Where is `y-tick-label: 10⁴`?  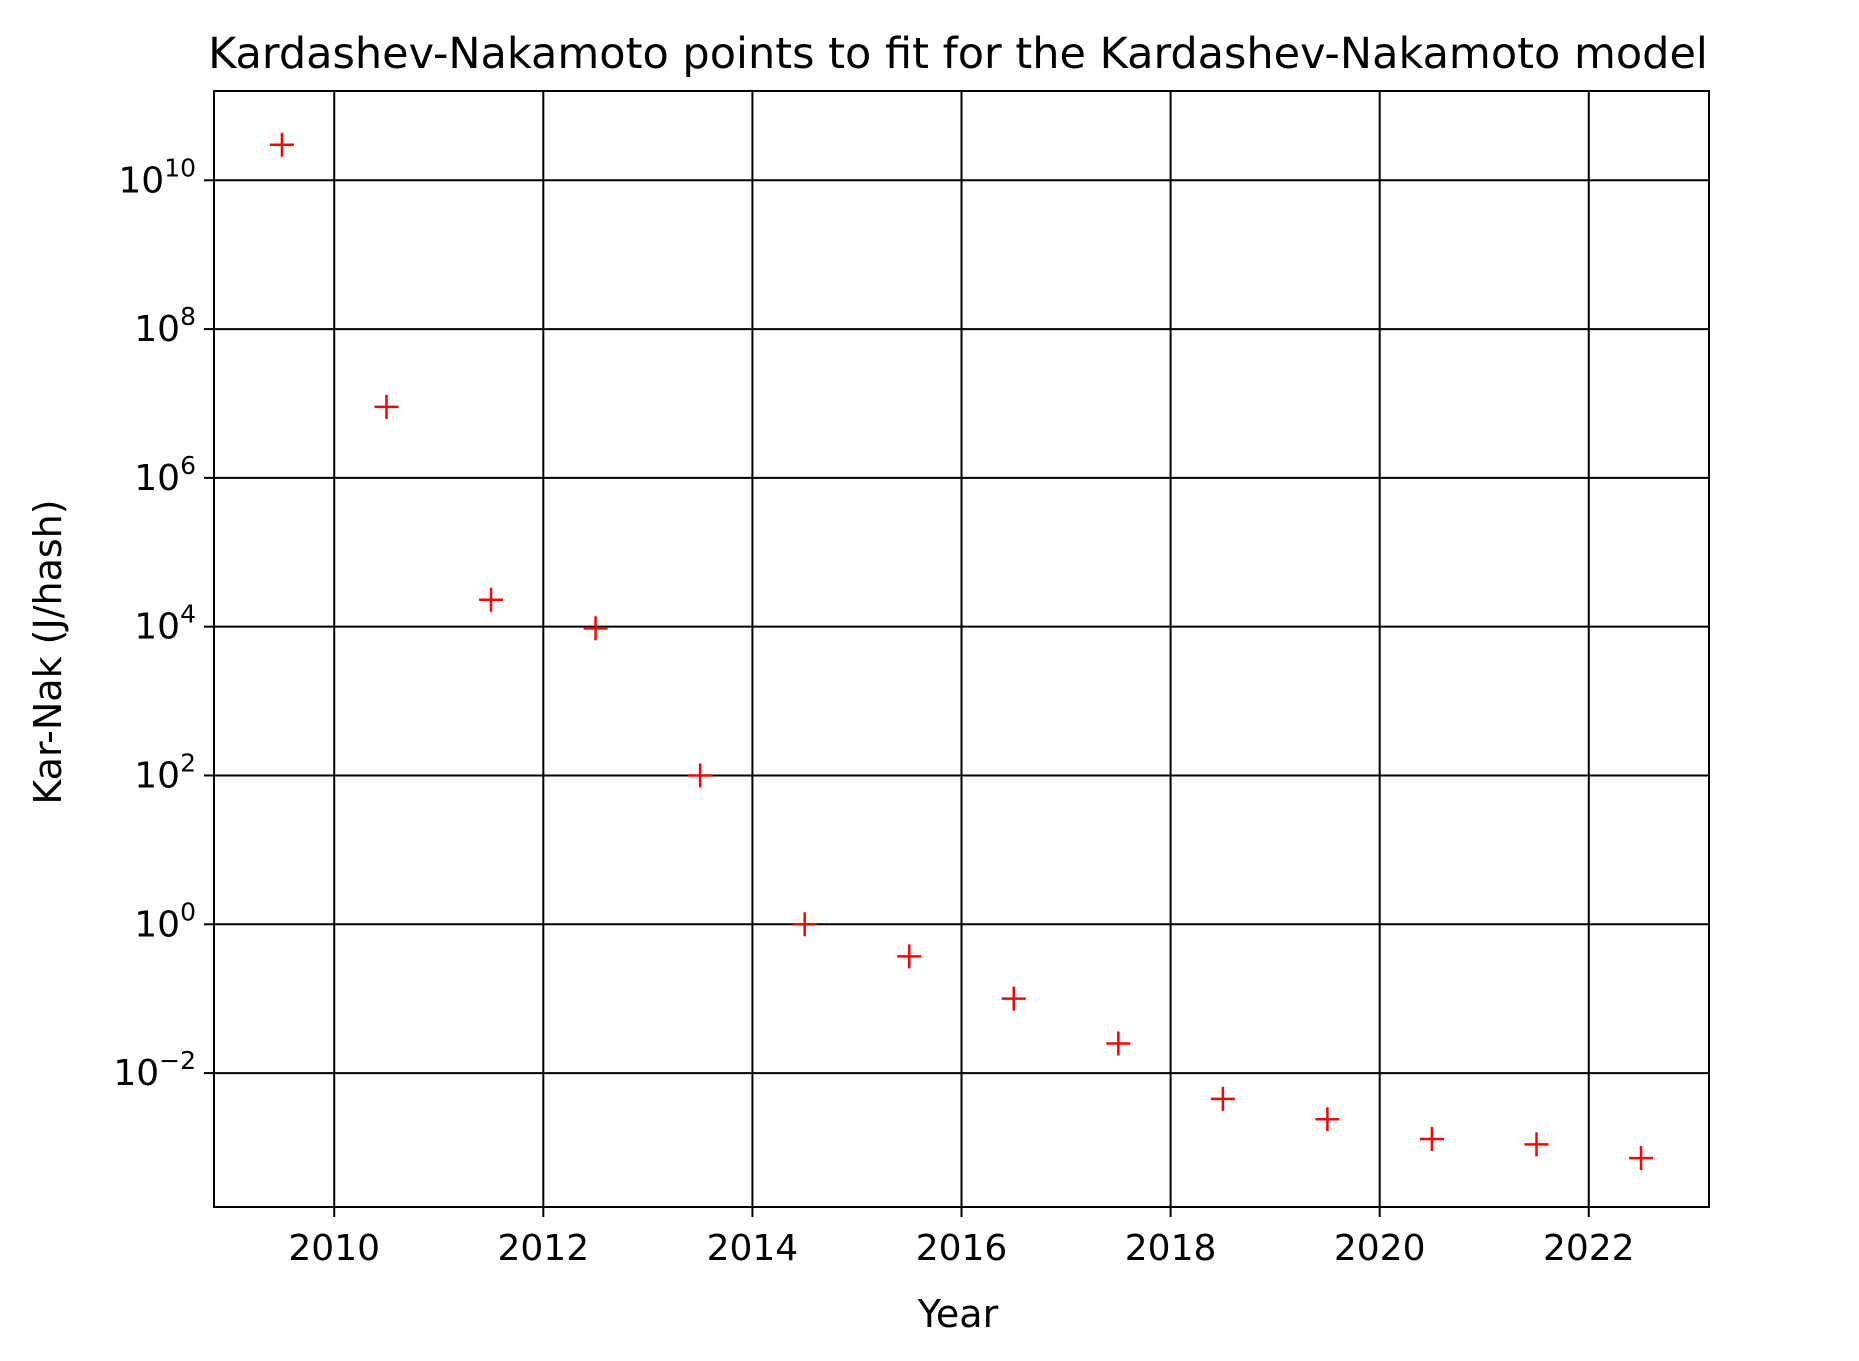 y-tick-label: 10⁴ is located at coordinates (165, 624).